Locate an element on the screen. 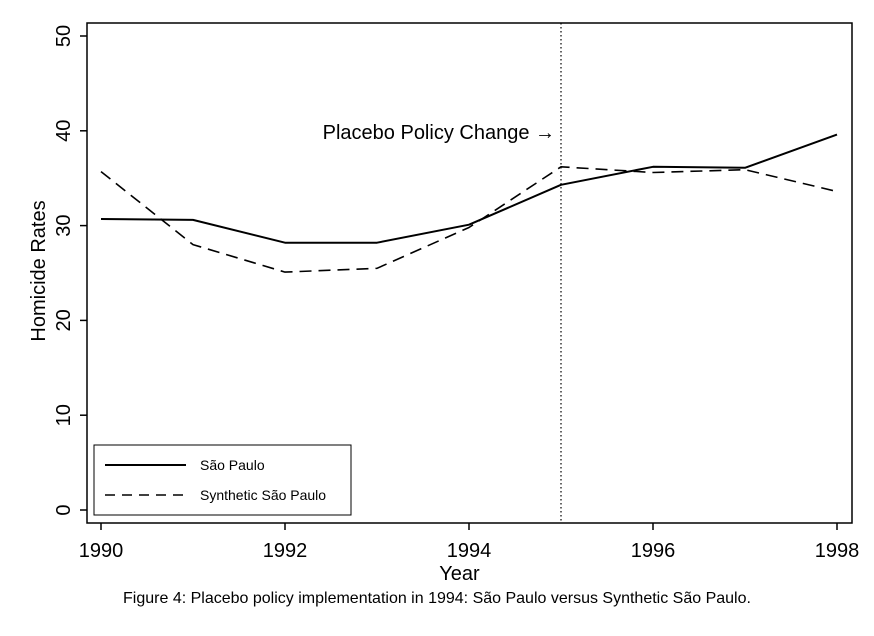 The width and height of the screenshot is (874, 636). legend-box is located at coordinates (222, 480).